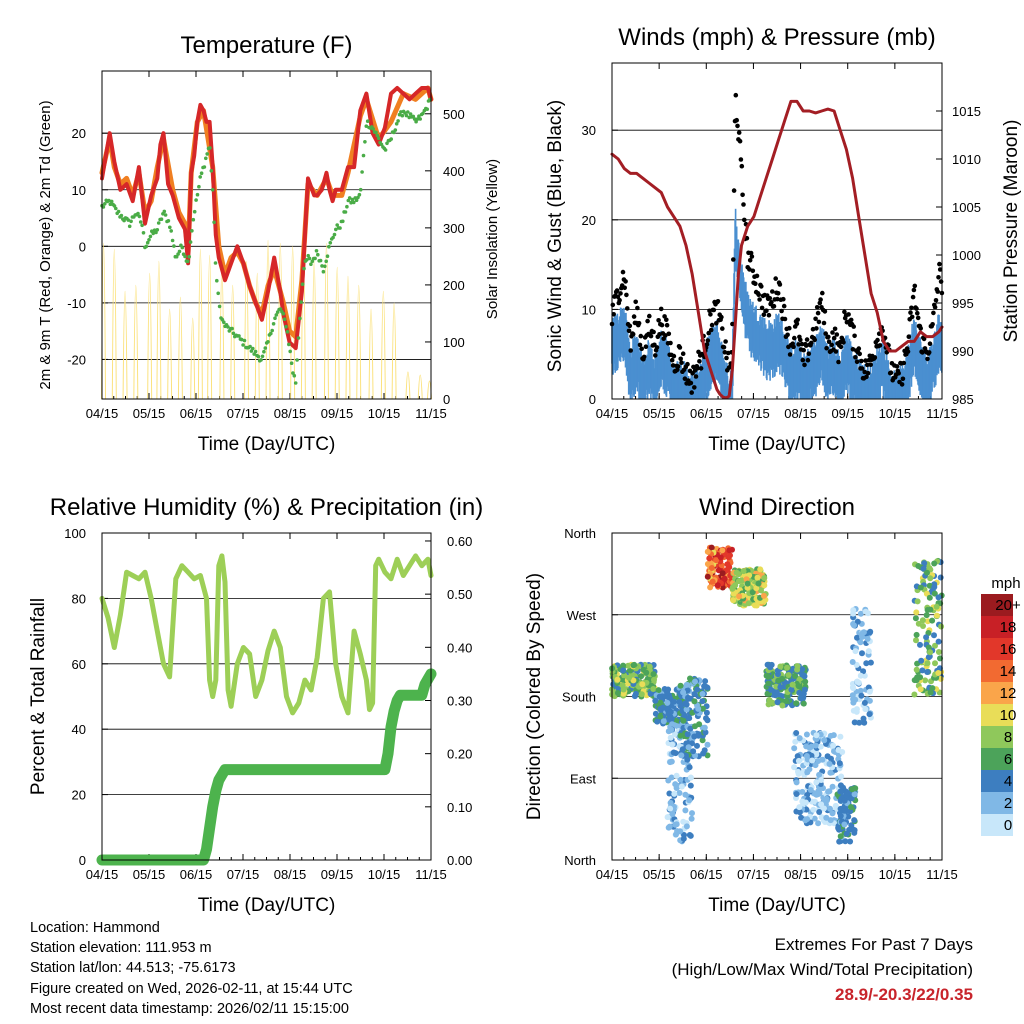 Image resolution: width=1024 pixels, height=1024 pixels. I want to click on y-tick-label: 40, so click(79, 729).